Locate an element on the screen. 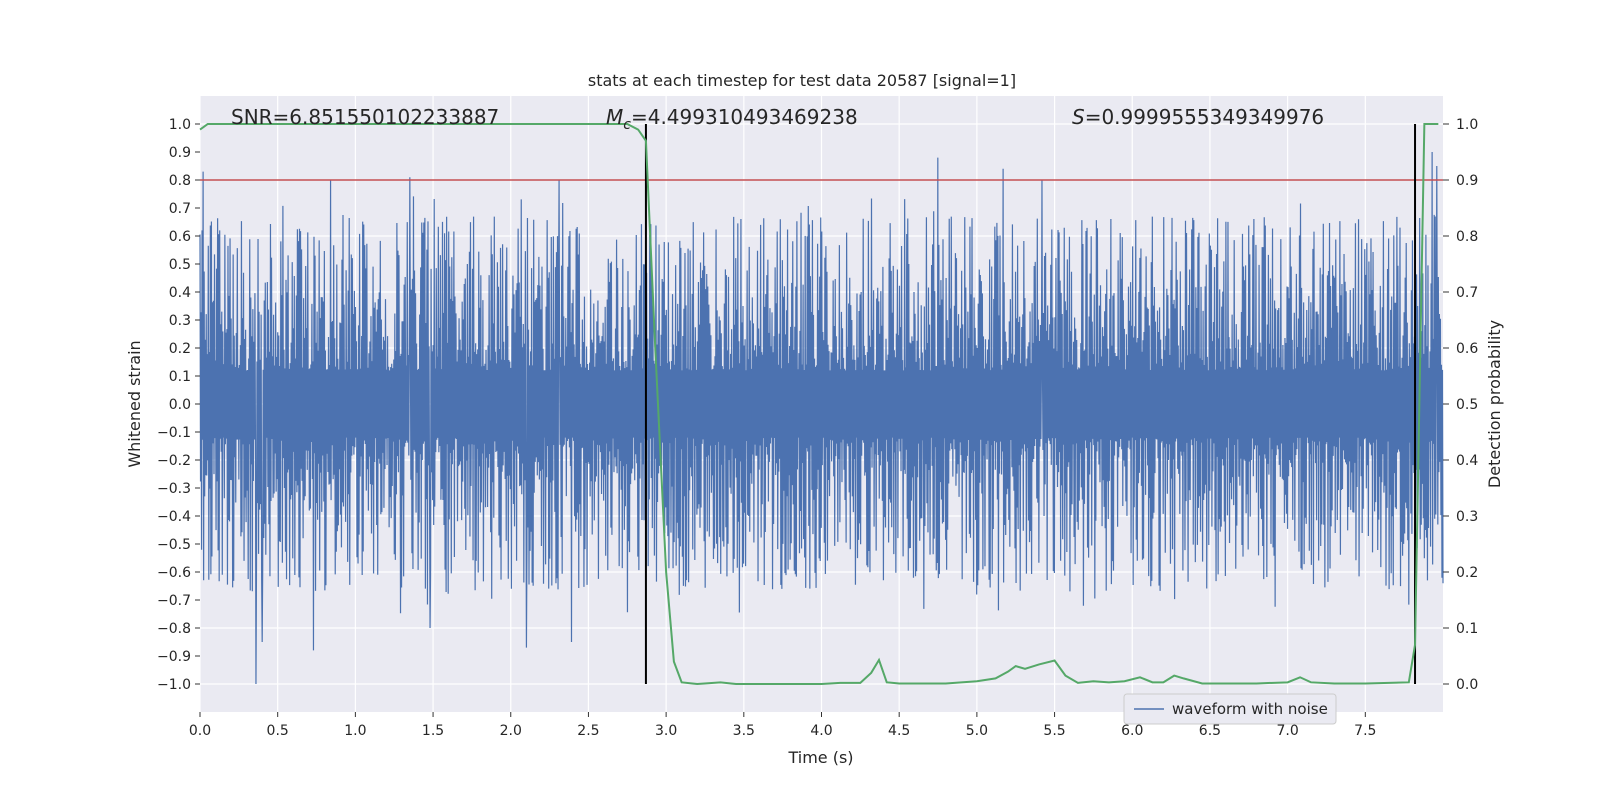 The image size is (1600, 800). left-tick-label: −0.6 is located at coordinates (174, 573).